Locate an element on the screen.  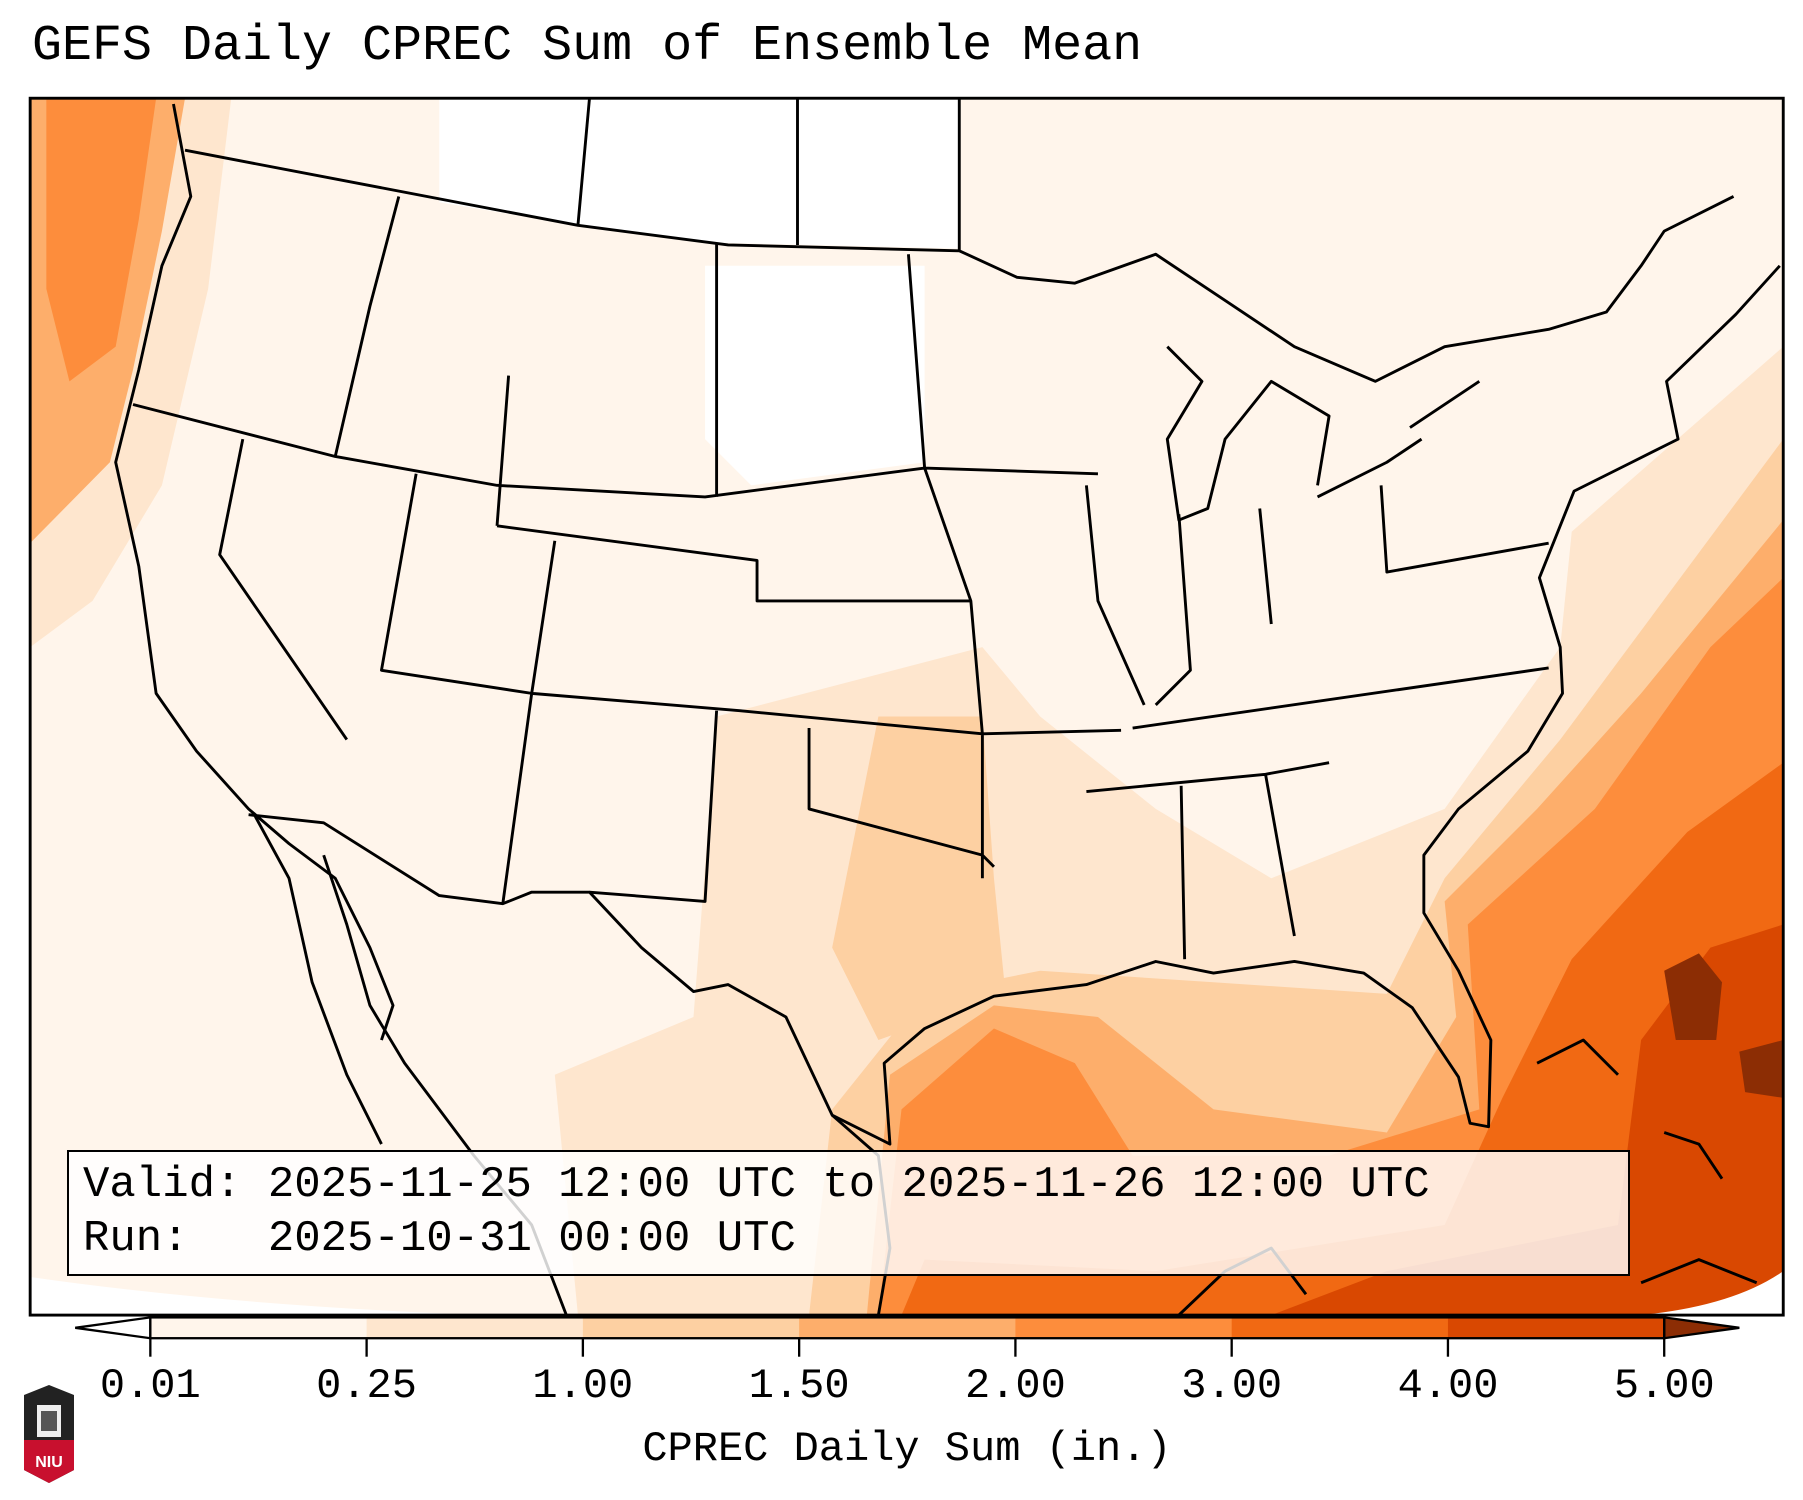
svg-text: NIU is located at coordinates (49, 1462).